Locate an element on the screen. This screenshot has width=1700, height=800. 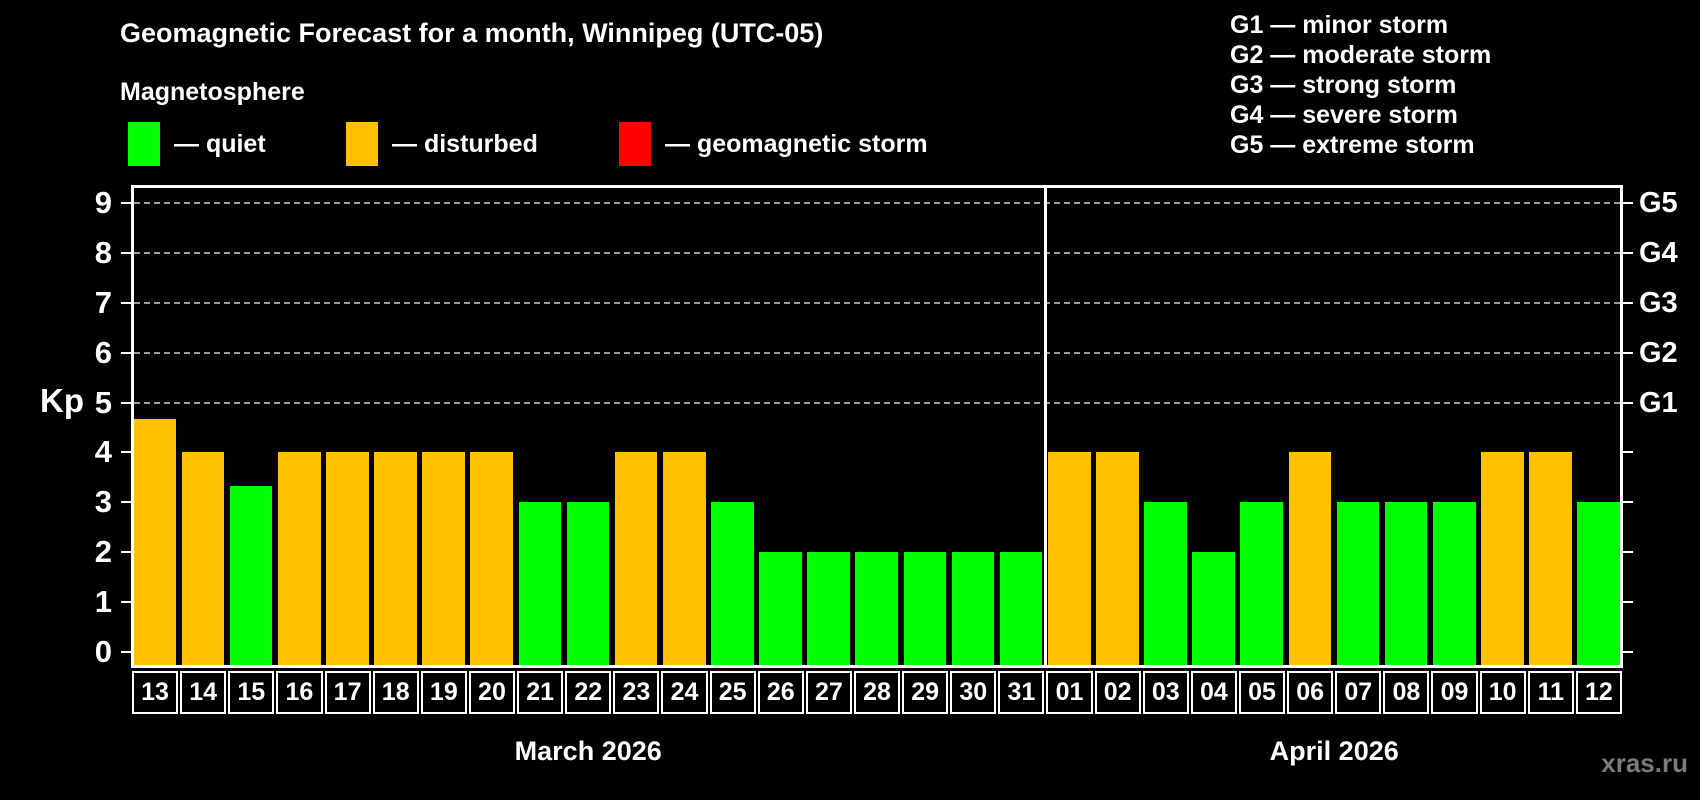
day-label-09: 09 is located at coordinates (1454, 692).